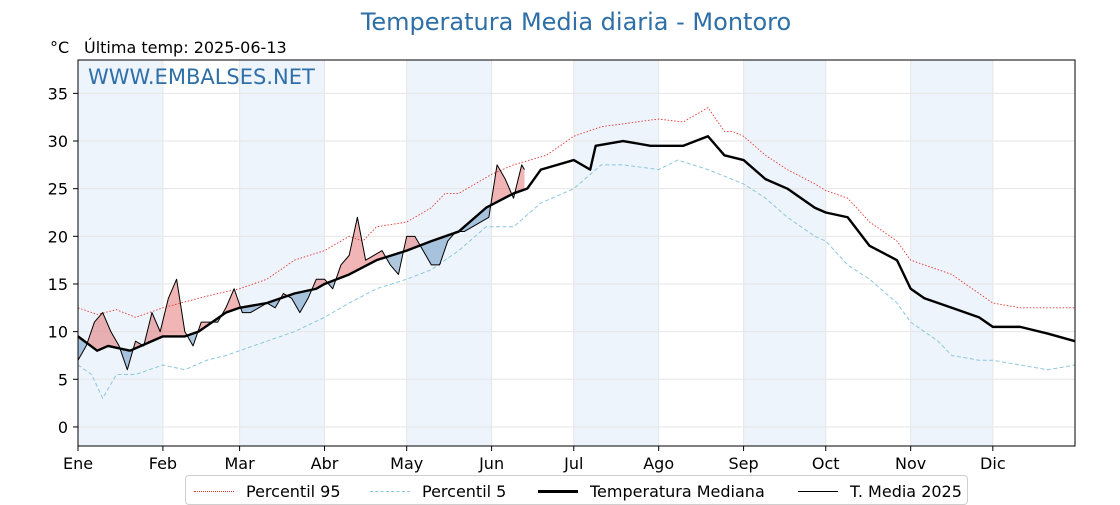 The height and width of the screenshot is (505, 1120). Describe the element at coordinates (214, 491) in the screenshot. I see `legend-swatch-p95` at that location.